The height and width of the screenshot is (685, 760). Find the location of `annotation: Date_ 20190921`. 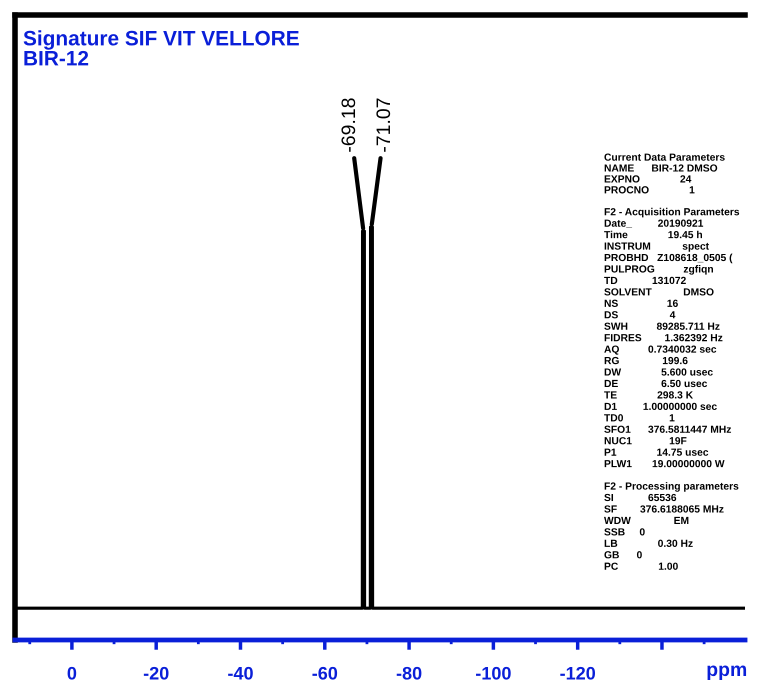

annotation: Date_ 20190921 is located at coordinates (654, 224).